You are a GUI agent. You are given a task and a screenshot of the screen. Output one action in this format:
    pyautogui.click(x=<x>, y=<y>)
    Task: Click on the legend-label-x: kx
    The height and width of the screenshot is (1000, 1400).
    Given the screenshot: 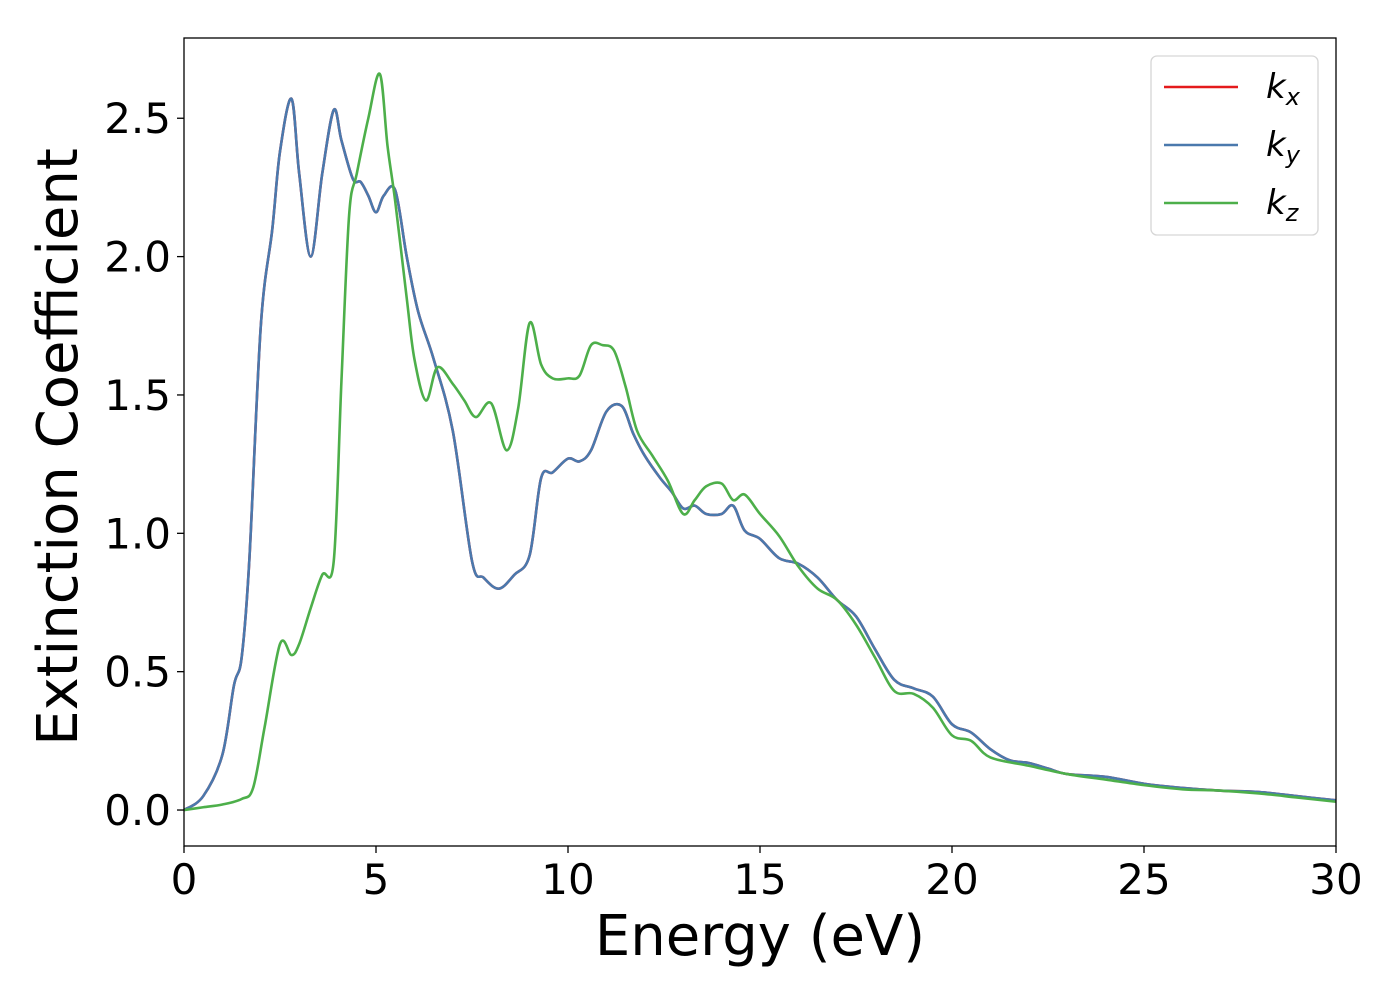 What is the action you would take?
    pyautogui.click(x=1283, y=89)
    